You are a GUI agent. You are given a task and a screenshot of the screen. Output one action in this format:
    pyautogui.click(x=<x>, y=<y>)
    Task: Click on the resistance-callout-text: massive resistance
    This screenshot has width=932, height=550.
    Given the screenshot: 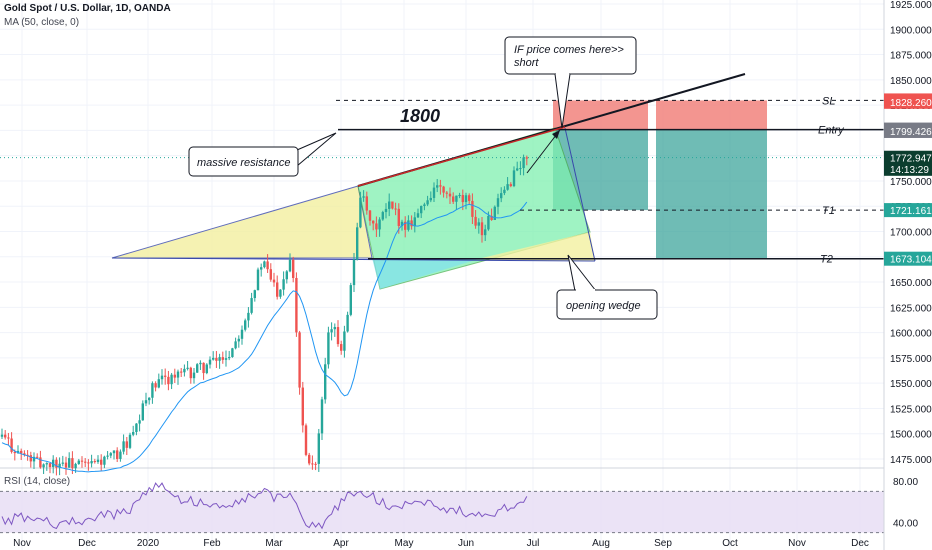 What is the action you would take?
    pyautogui.click(x=244, y=163)
    